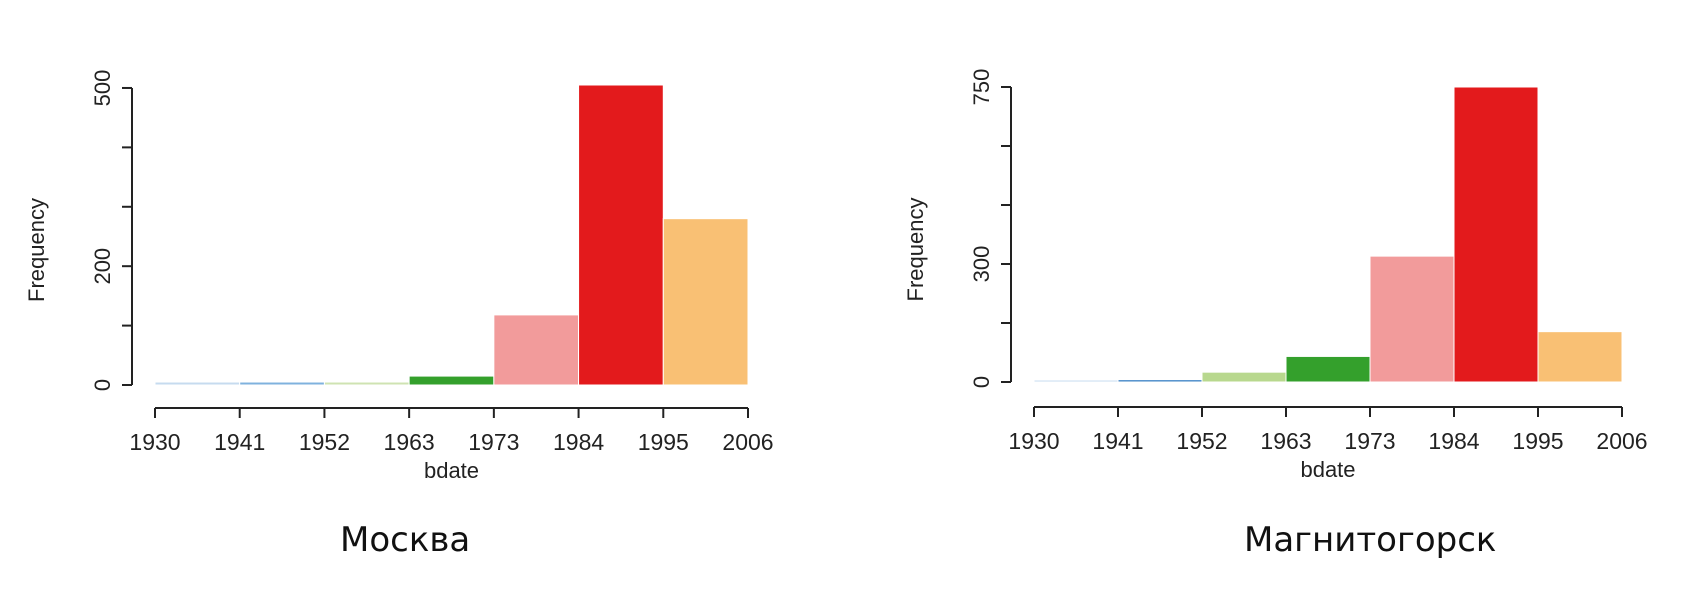 Image resolution: width=1684 pixels, height=605 pixels. What do you see at coordinates (405, 540) in the screenshot?
I see `chart-caption-moscow: Москва` at bounding box center [405, 540].